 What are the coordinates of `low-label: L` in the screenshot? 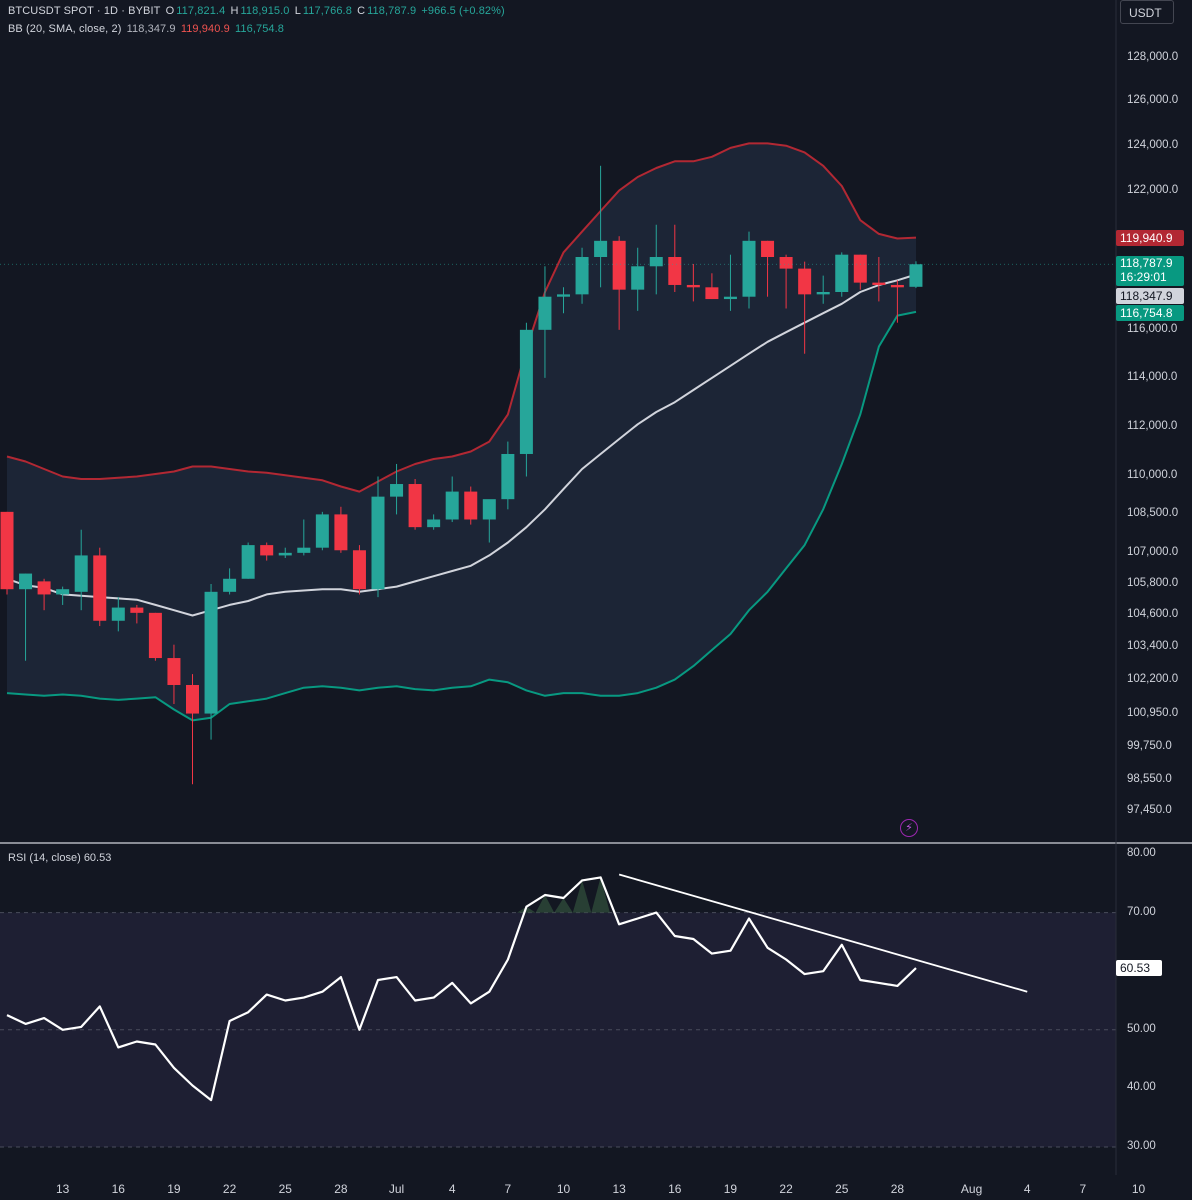 It's located at (297, 11).